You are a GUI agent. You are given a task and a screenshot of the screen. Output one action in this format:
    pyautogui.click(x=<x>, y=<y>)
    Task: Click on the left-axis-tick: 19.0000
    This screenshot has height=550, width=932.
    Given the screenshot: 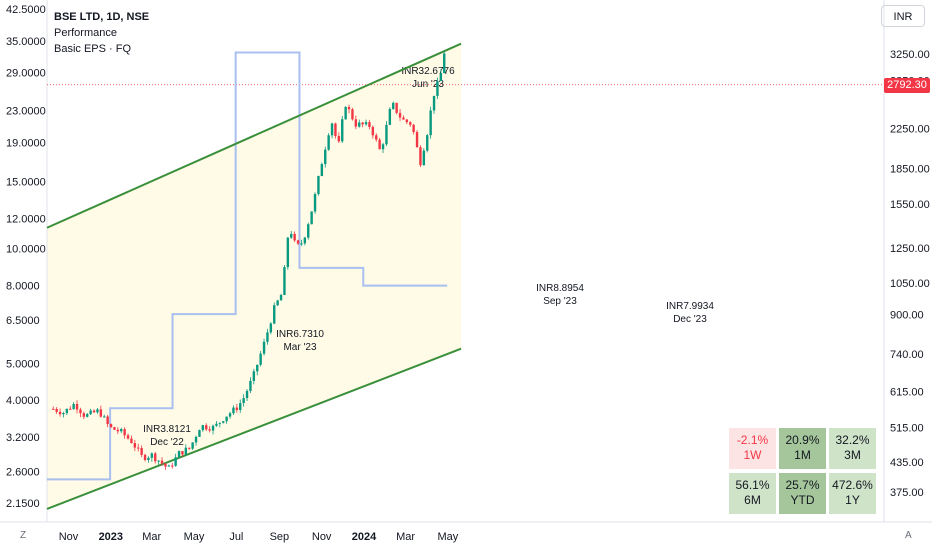 What is the action you would take?
    pyautogui.click(x=26, y=143)
    